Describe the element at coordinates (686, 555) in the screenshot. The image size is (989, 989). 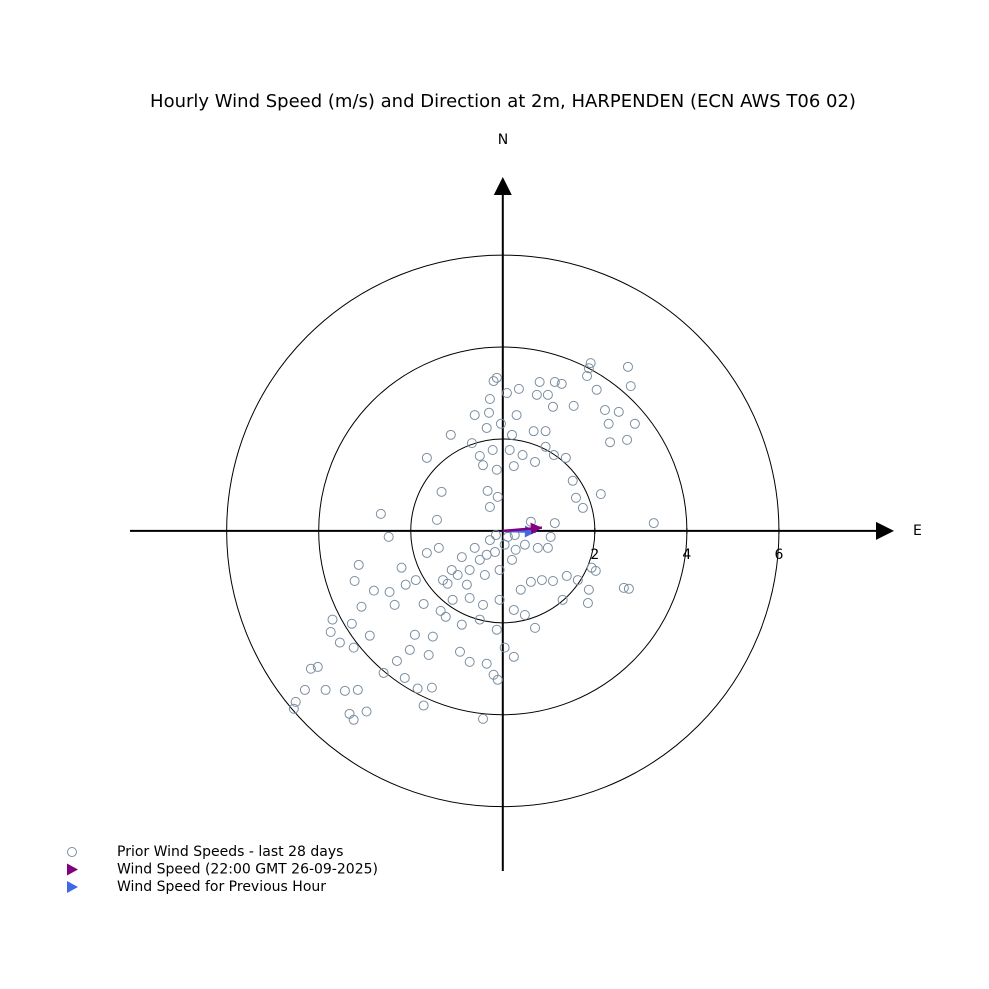
I see `x-tick-label: 4` at that location.